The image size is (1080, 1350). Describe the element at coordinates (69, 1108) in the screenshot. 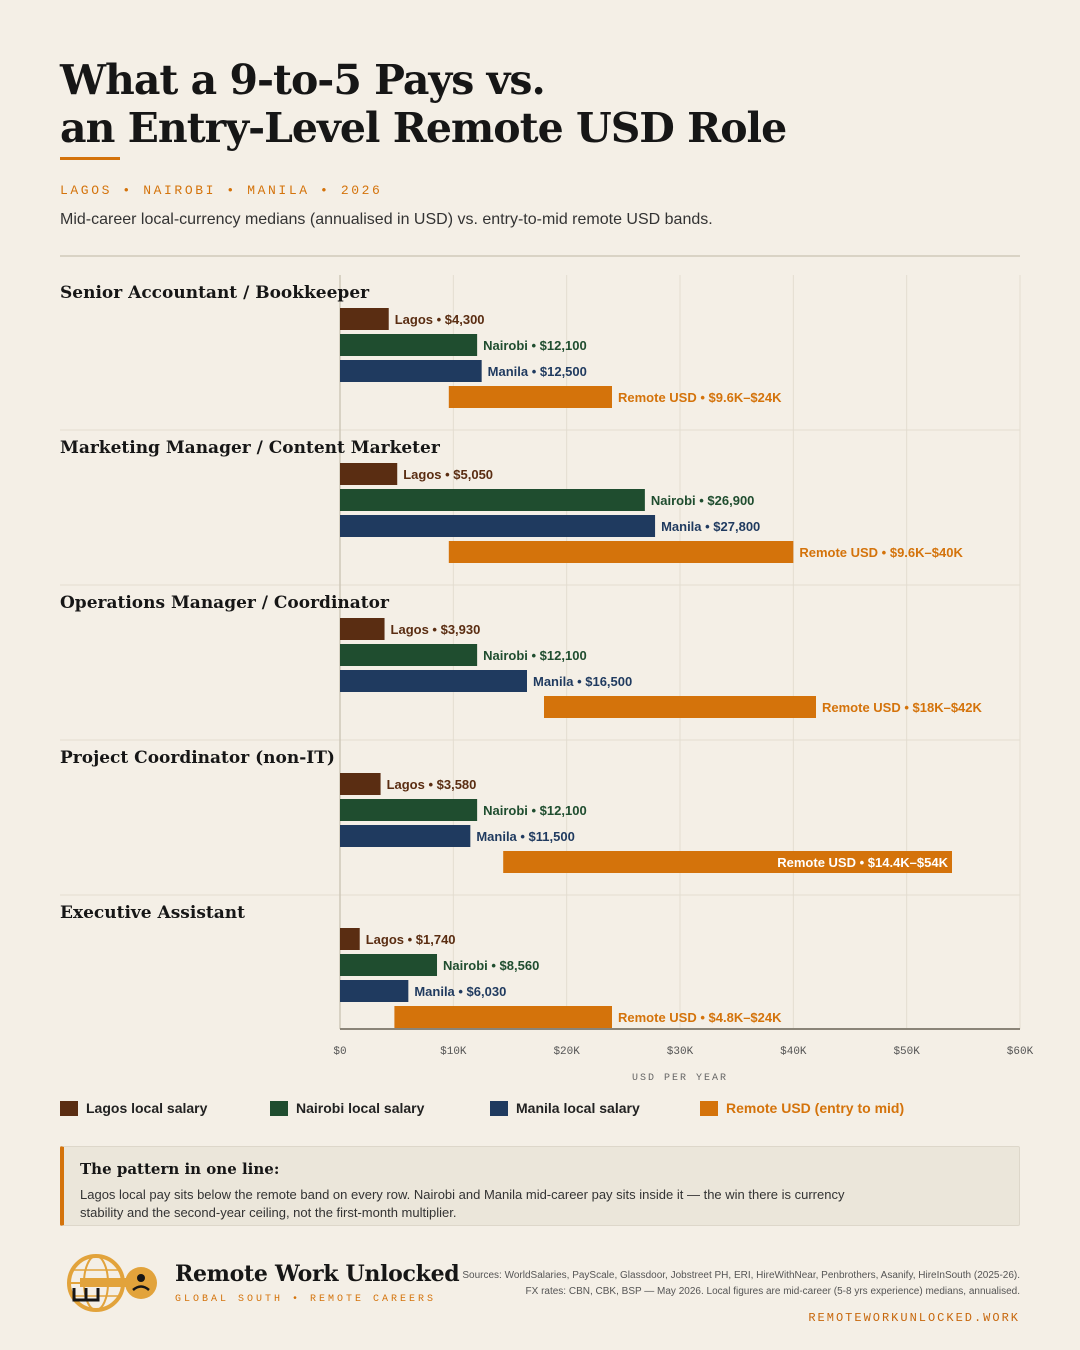

I see `legend-swatch-lagos` at that location.